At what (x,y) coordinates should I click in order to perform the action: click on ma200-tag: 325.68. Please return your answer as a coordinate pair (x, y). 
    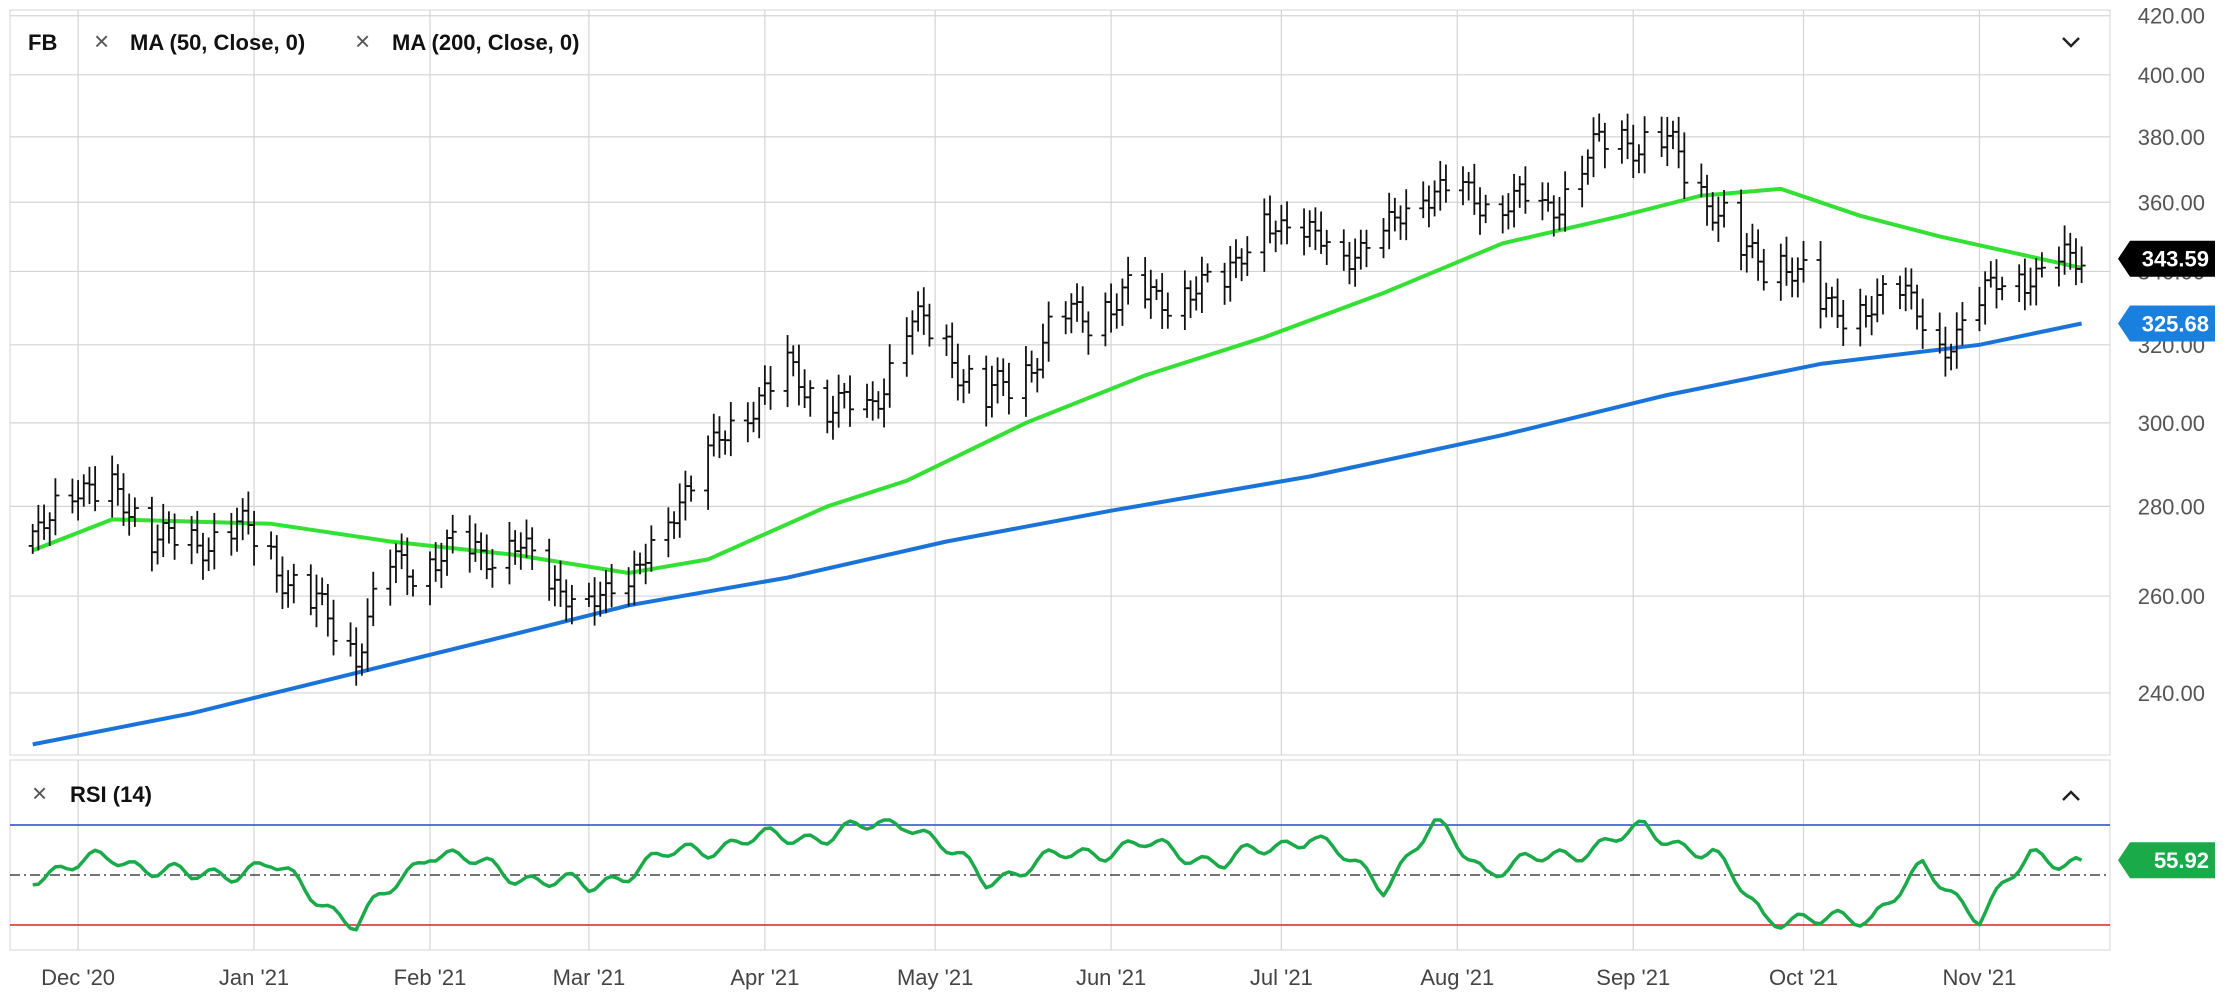
    Looking at the image, I should click on (2166, 323).